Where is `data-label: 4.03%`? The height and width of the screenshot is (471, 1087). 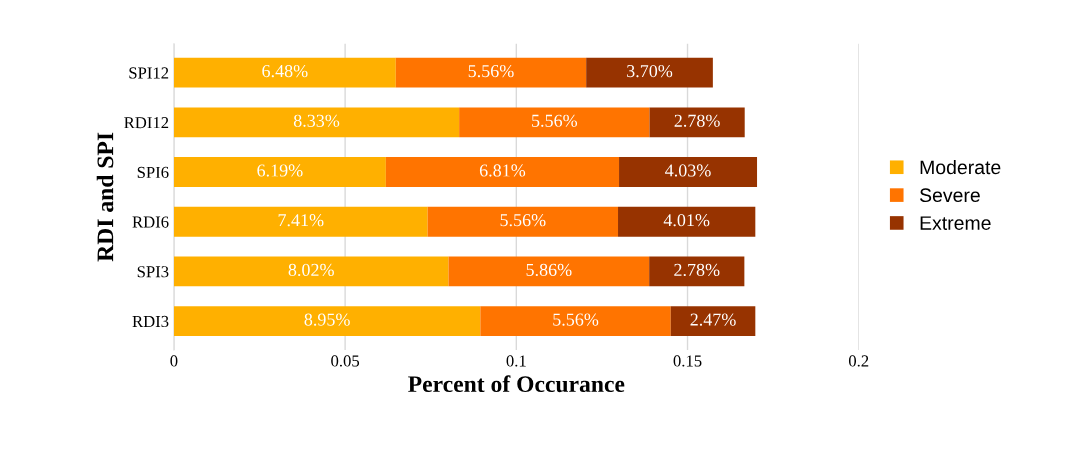 data-label: 4.03% is located at coordinates (688, 170).